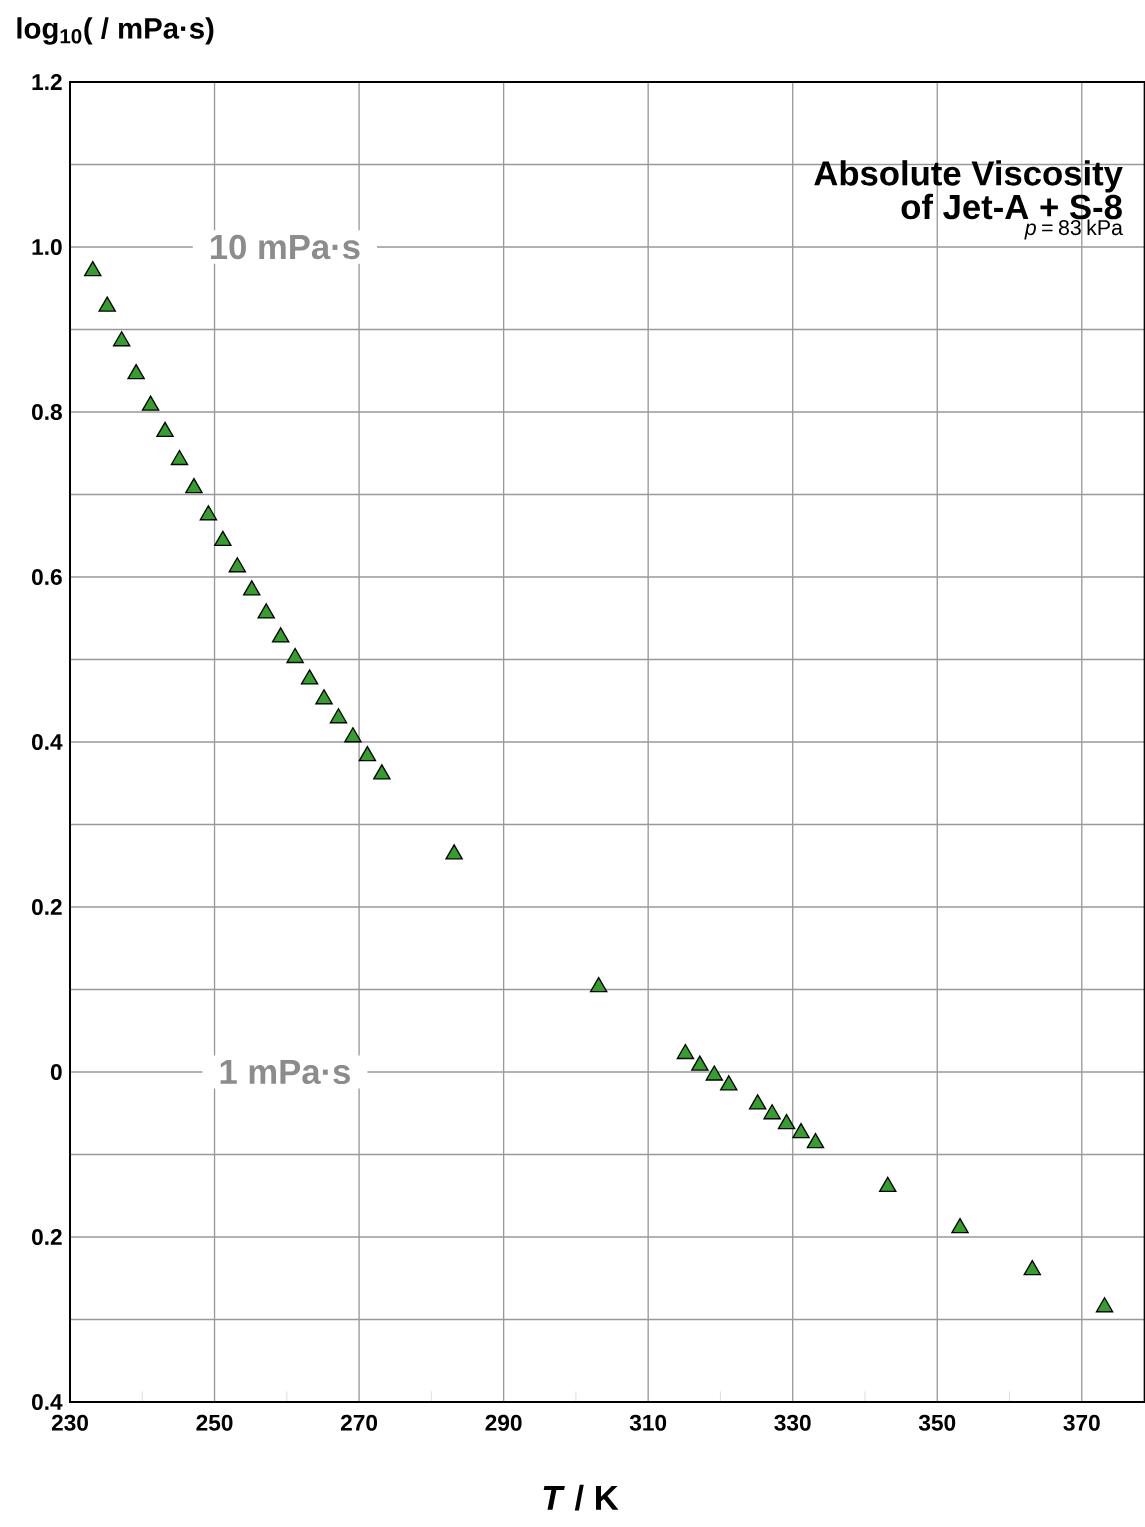  Describe the element at coordinates (937, 1422) in the screenshot. I see `x-tick-label: 350` at that location.